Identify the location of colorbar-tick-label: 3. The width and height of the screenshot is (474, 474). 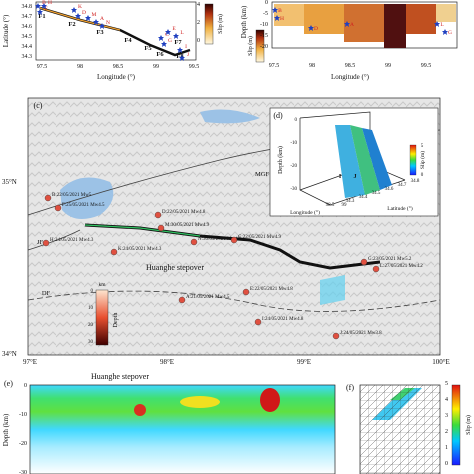
(446, 416).